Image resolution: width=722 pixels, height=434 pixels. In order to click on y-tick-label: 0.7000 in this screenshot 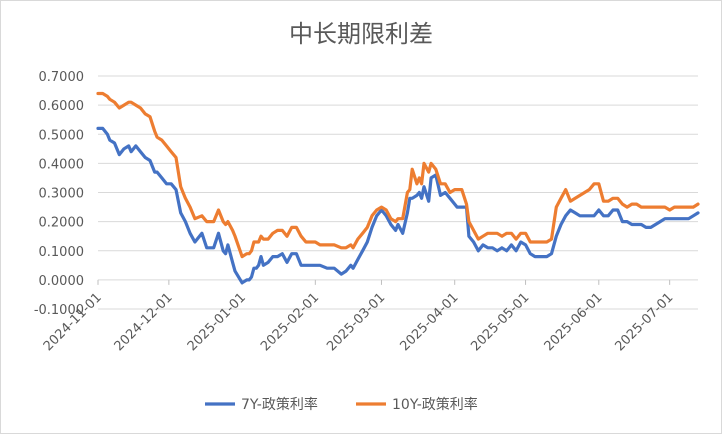, I will do `click(62, 77)`.